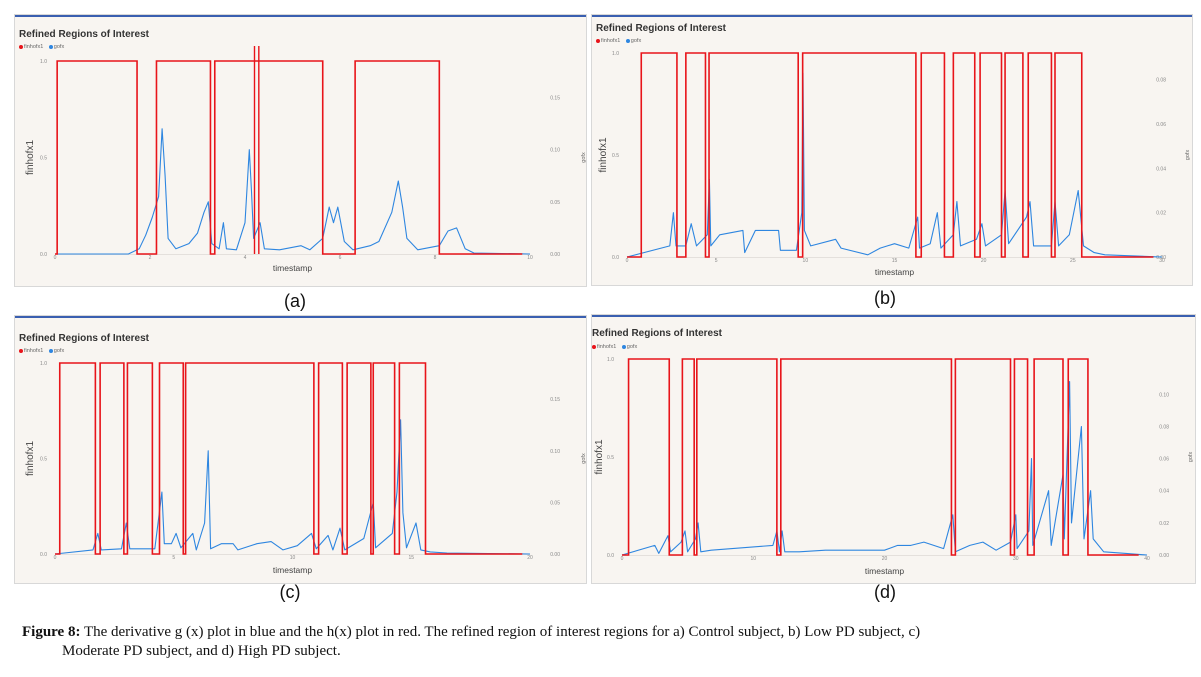  I want to click on x-tick-label: 8, so click(435, 258).